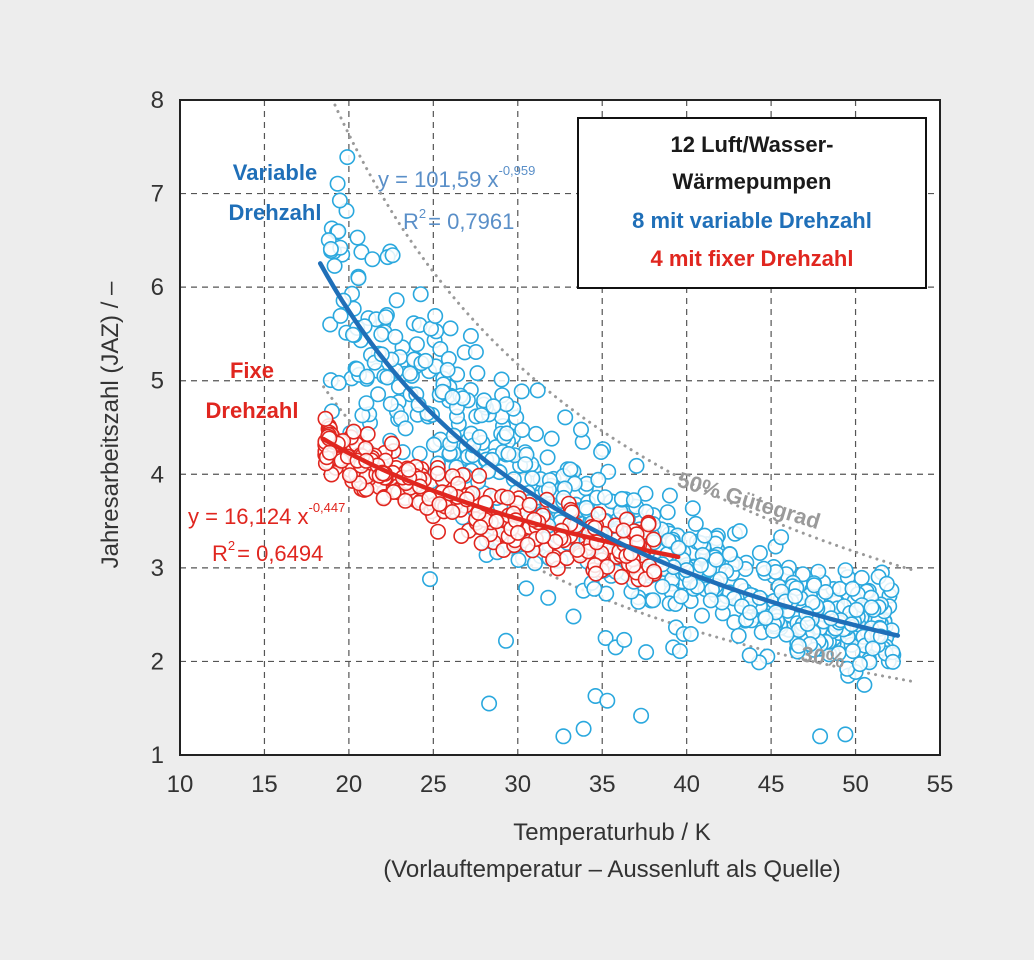  Describe the element at coordinates (349, 784) in the screenshot. I see `x-tick-label: 20` at that location.